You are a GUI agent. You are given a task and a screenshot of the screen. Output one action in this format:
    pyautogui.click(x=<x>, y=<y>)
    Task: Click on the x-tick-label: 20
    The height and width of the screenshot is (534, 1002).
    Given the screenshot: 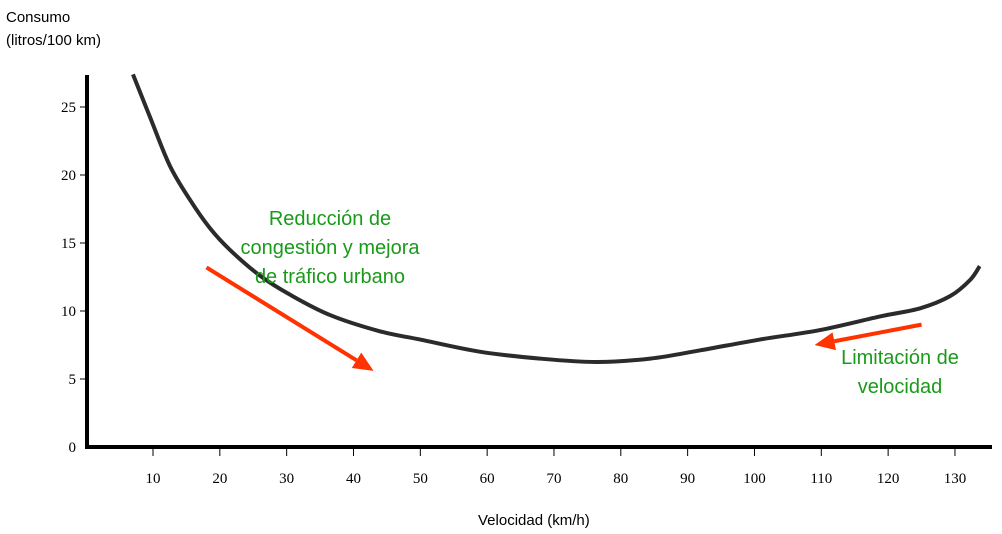 What is the action you would take?
    pyautogui.click(x=219, y=479)
    